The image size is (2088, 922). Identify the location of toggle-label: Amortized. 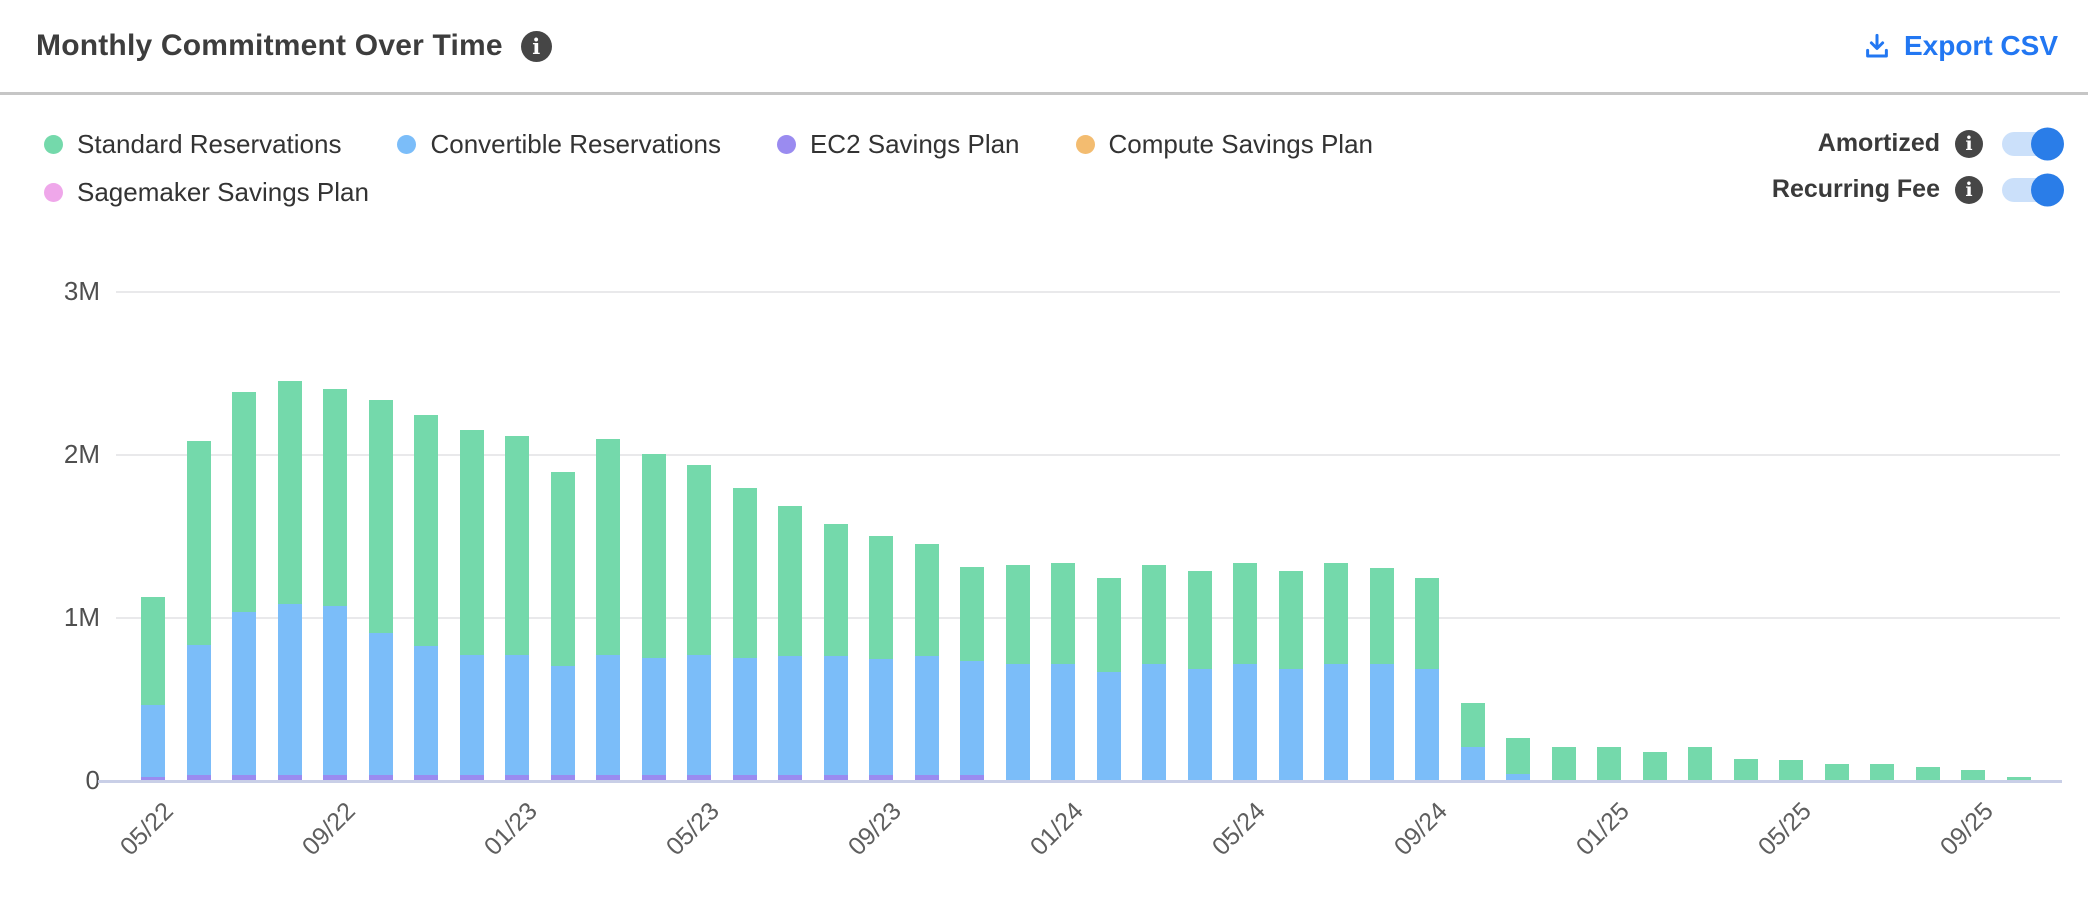
(1878, 143).